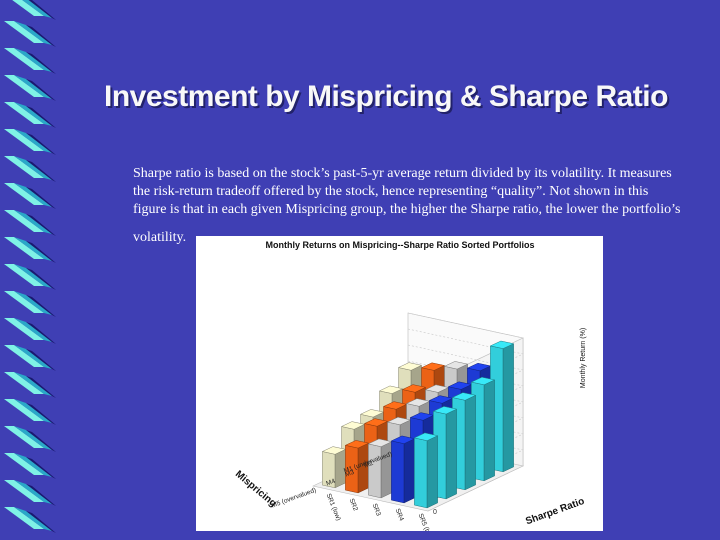  What do you see at coordinates (399, 515) in the screenshot?
I see `chart-sharpe-tick-label: SR4` at bounding box center [399, 515].